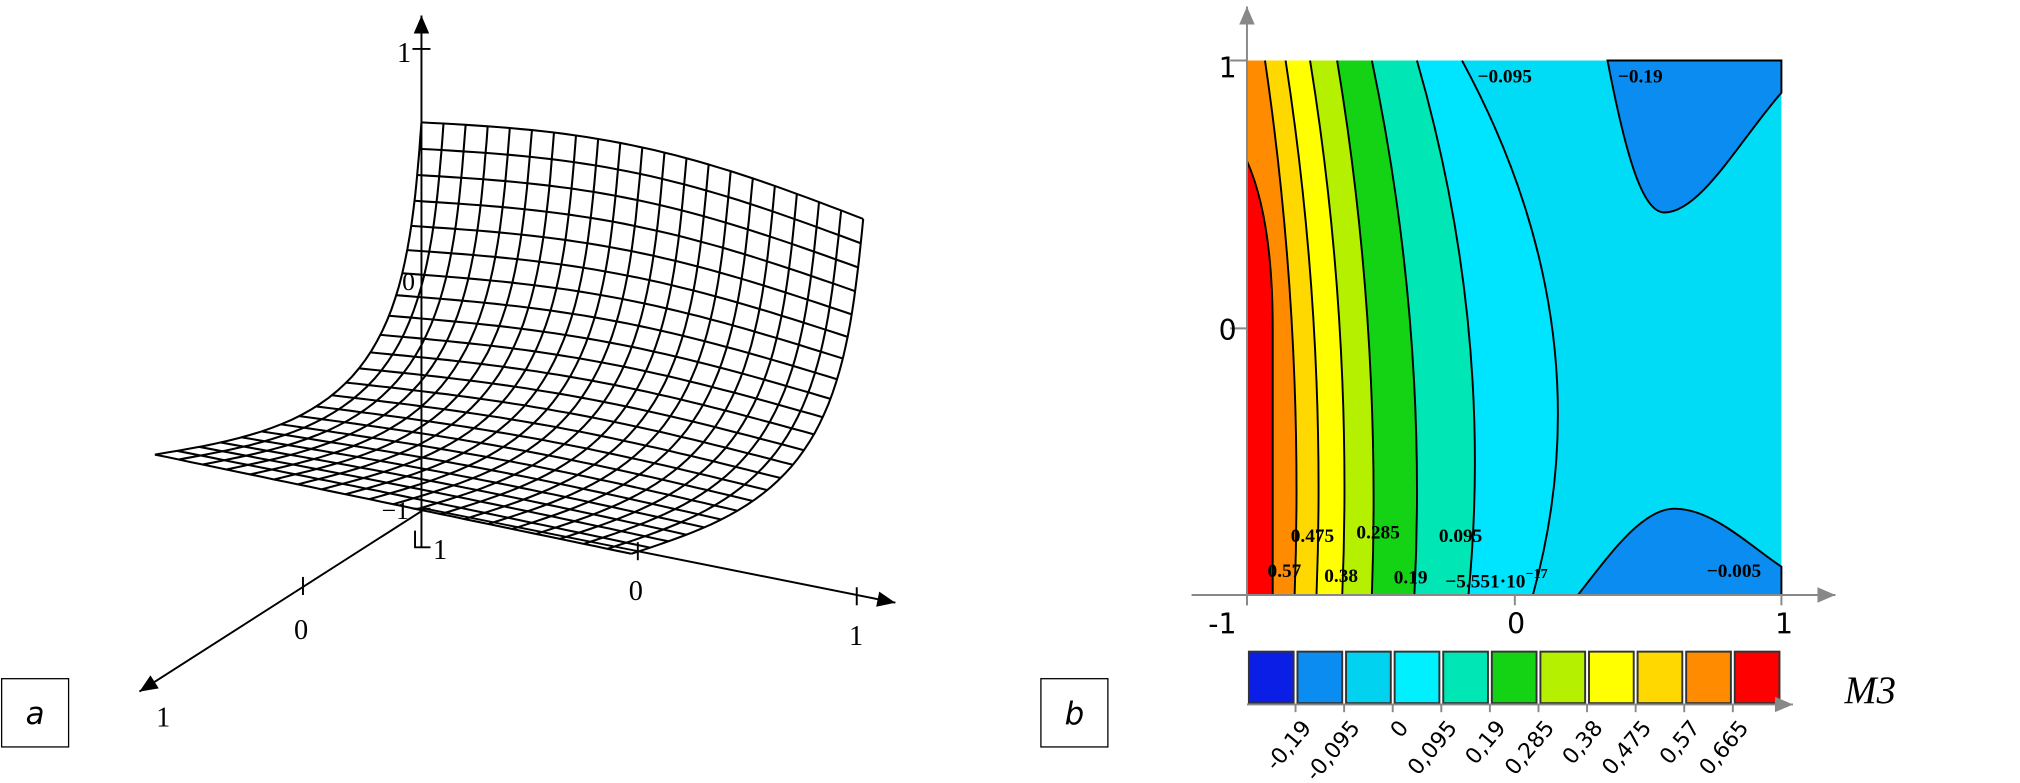  What do you see at coordinates (1333, 749) in the screenshot?
I see `label: -0,095` at bounding box center [1333, 749].